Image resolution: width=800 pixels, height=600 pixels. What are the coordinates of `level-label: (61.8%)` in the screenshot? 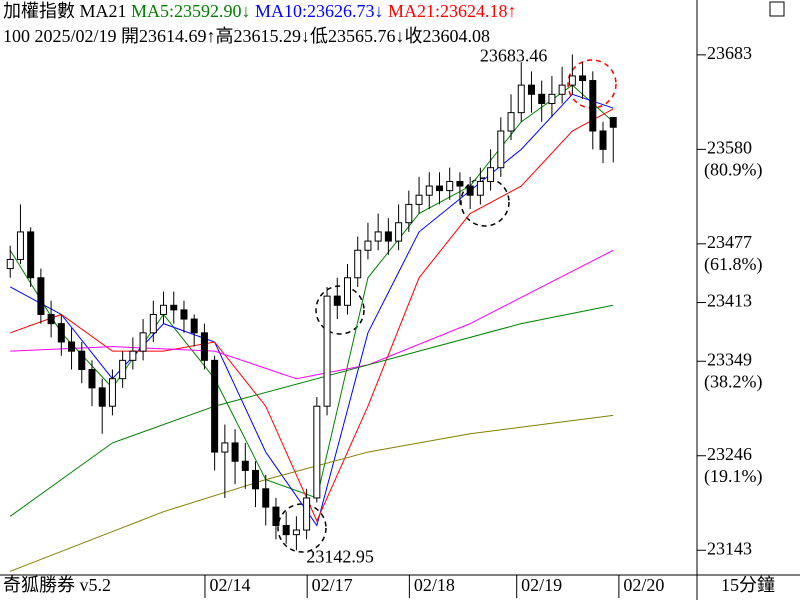 It's located at (733, 264).